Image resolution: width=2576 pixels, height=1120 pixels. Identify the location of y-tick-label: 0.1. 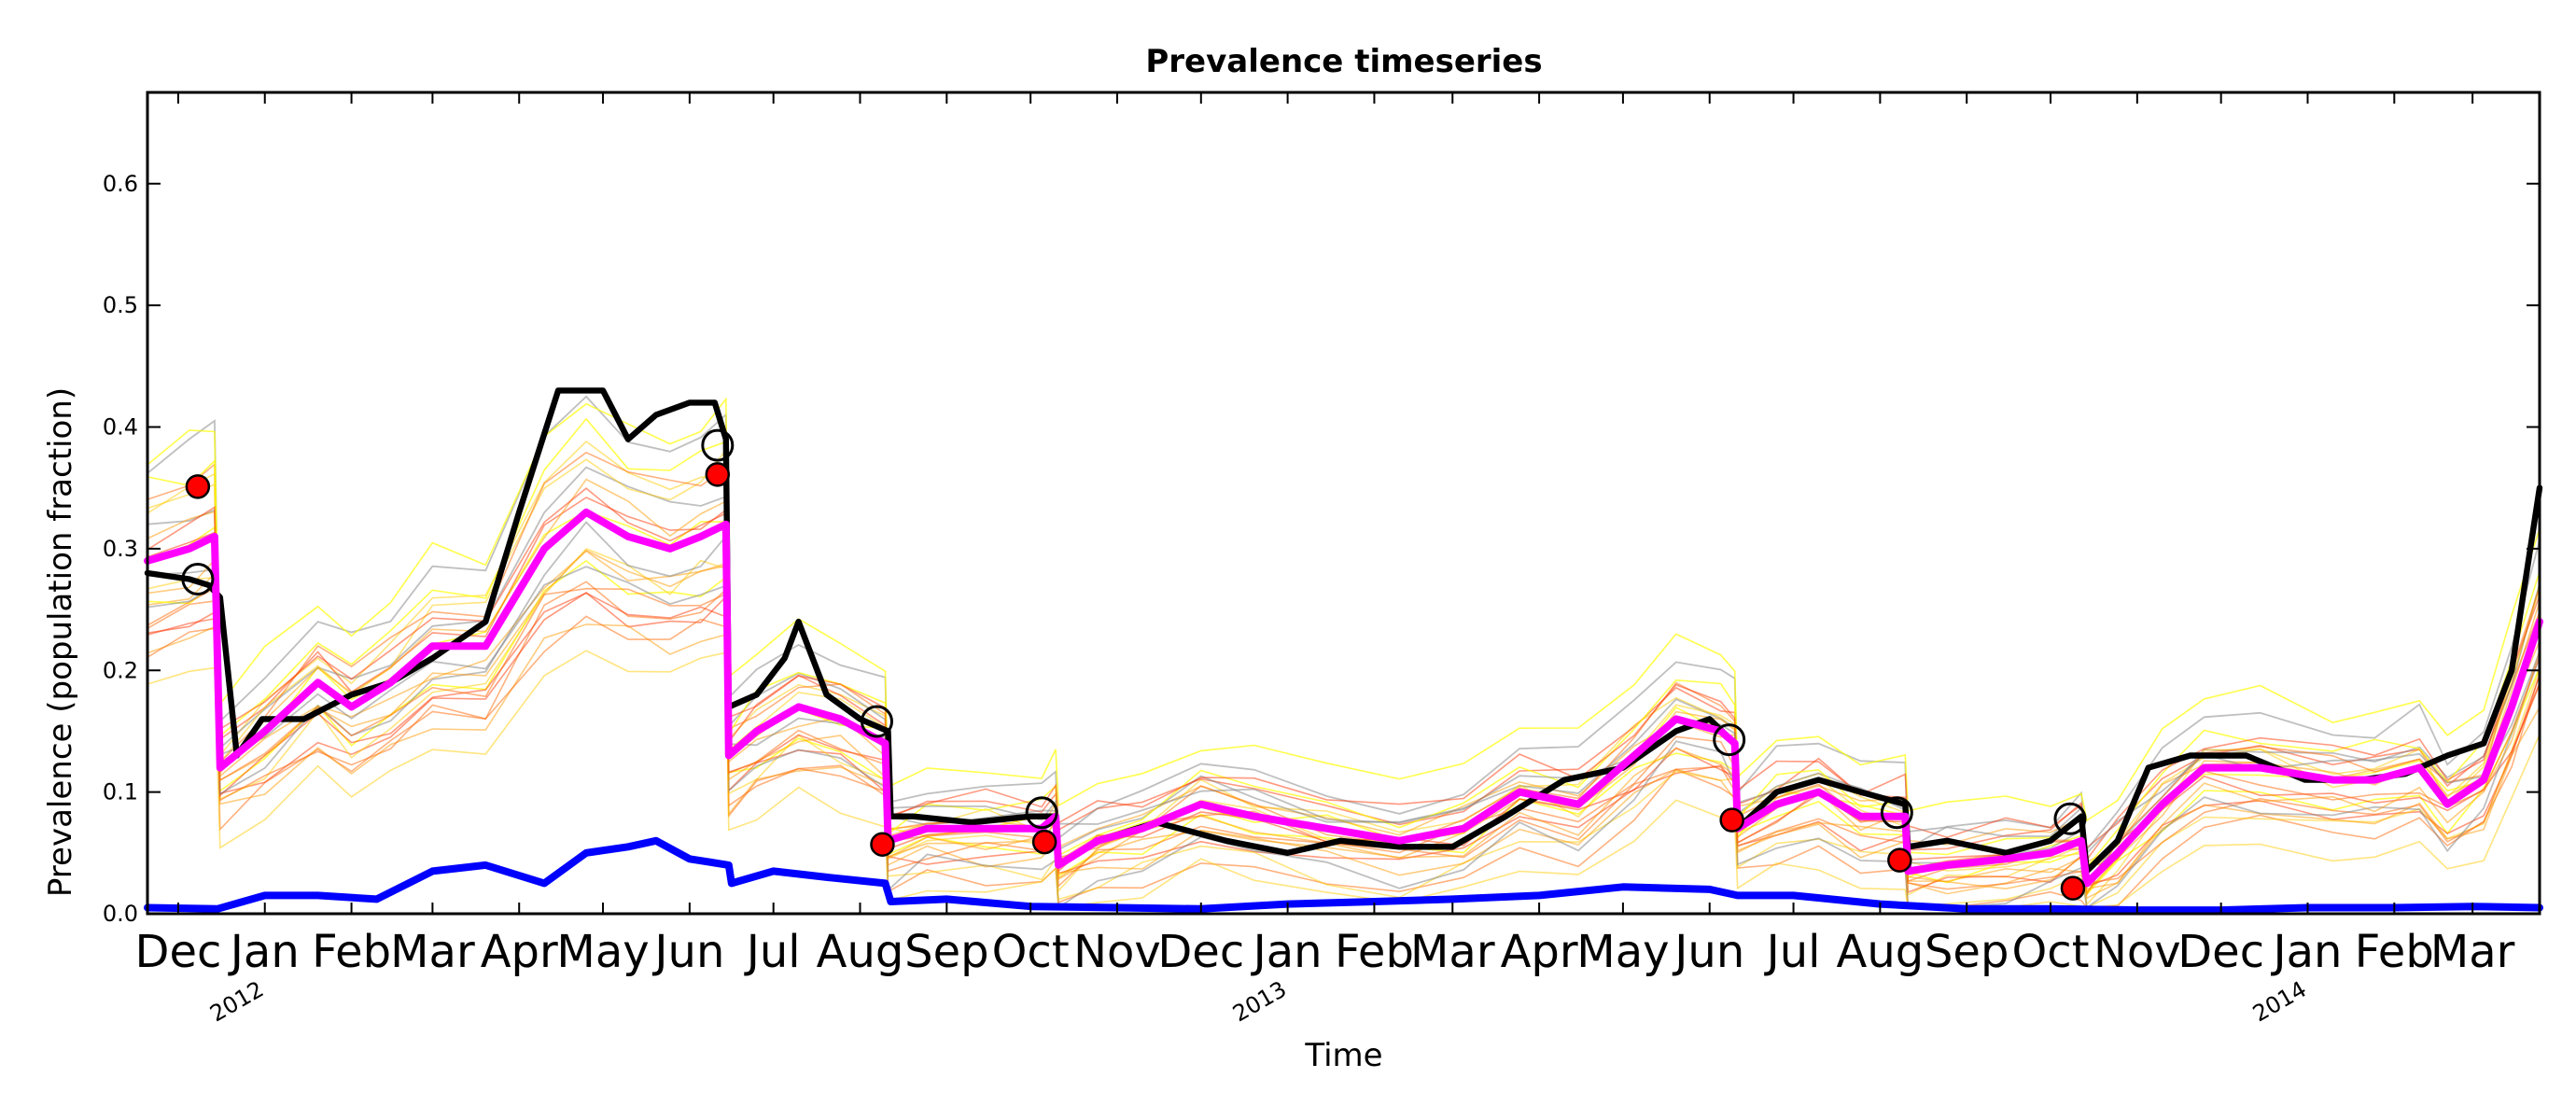
(120, 792).